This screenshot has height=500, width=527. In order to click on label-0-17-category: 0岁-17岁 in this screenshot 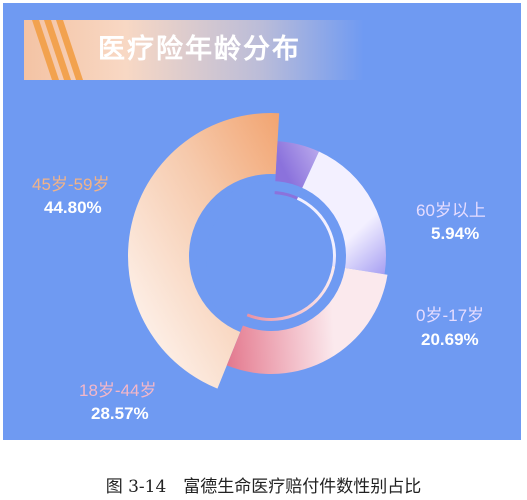, I will do `click(450, 315)`.